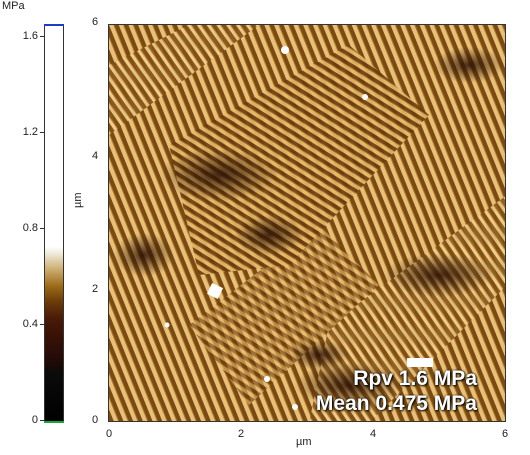  I want to click on x-tick-0: 0, so click(109, 434).